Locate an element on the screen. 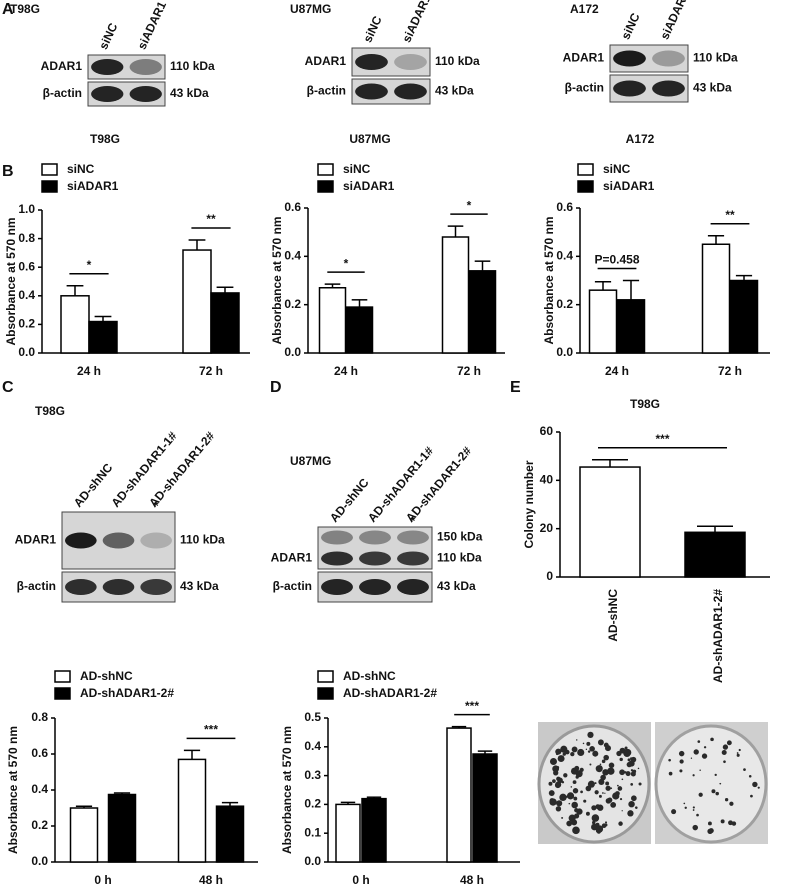  band-size: 110 kDa is located at coordinates (192, 66).